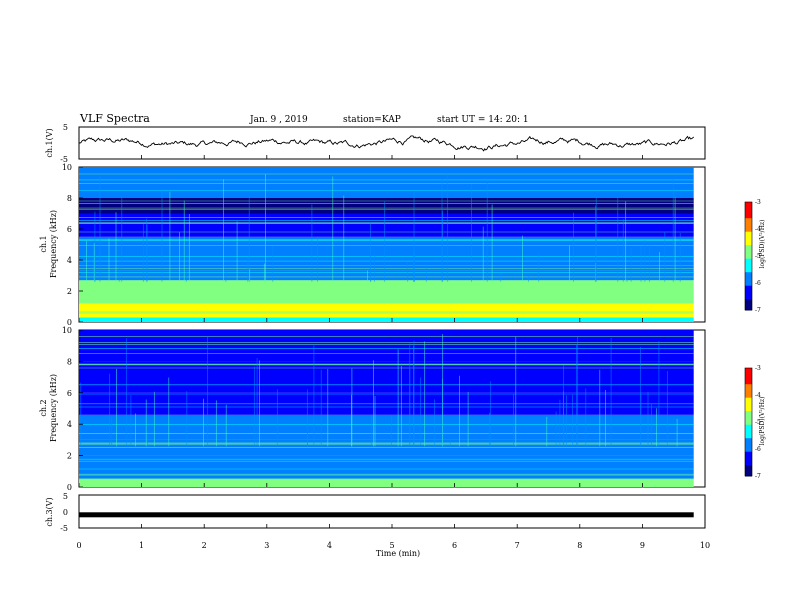  What do you see at coordinates (483, 120) in the screenshot?
I see `header-start: start UT = 14: 20: 1` at bounding box center [483, 120].